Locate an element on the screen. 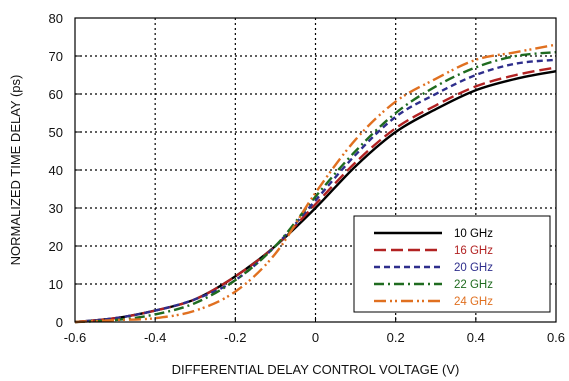 The height and width of the screenshot is (381, 569). x-tick-label: 0.2 is located at coordinates (396, 337).